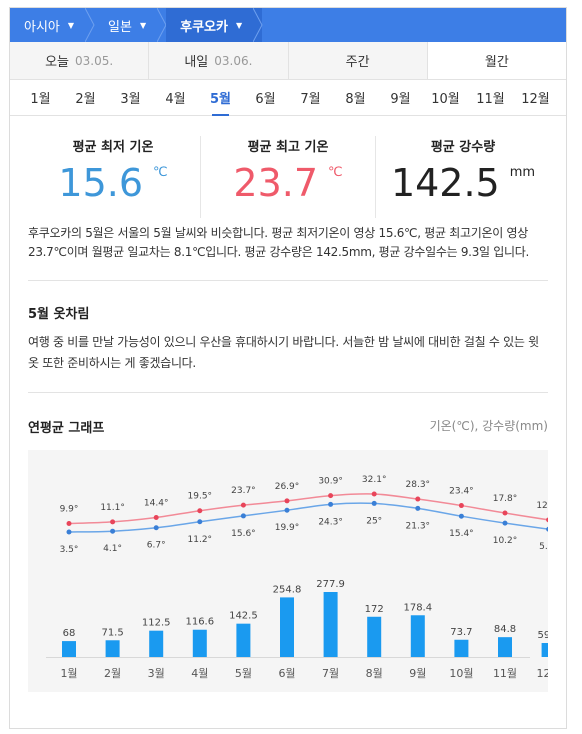 The height and width of the screenshot is (734, 582). I want to click on tab-date: 03.06., so click(233, 60).